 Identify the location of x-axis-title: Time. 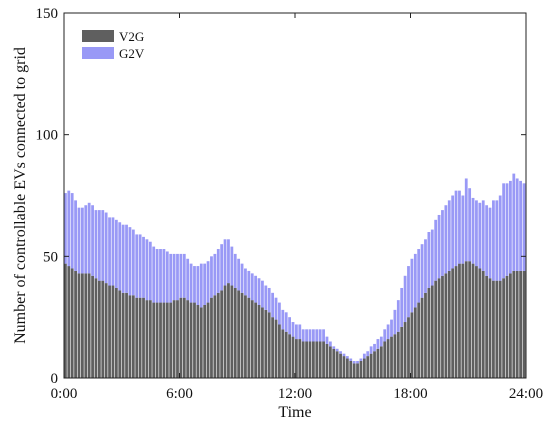
(294, 412).